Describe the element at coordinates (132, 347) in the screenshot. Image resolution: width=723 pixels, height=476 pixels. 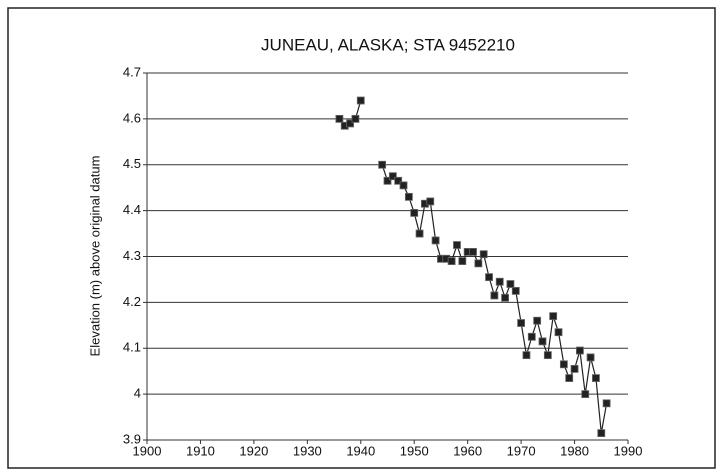
I see `y-tick-label: 4.1` at that location.